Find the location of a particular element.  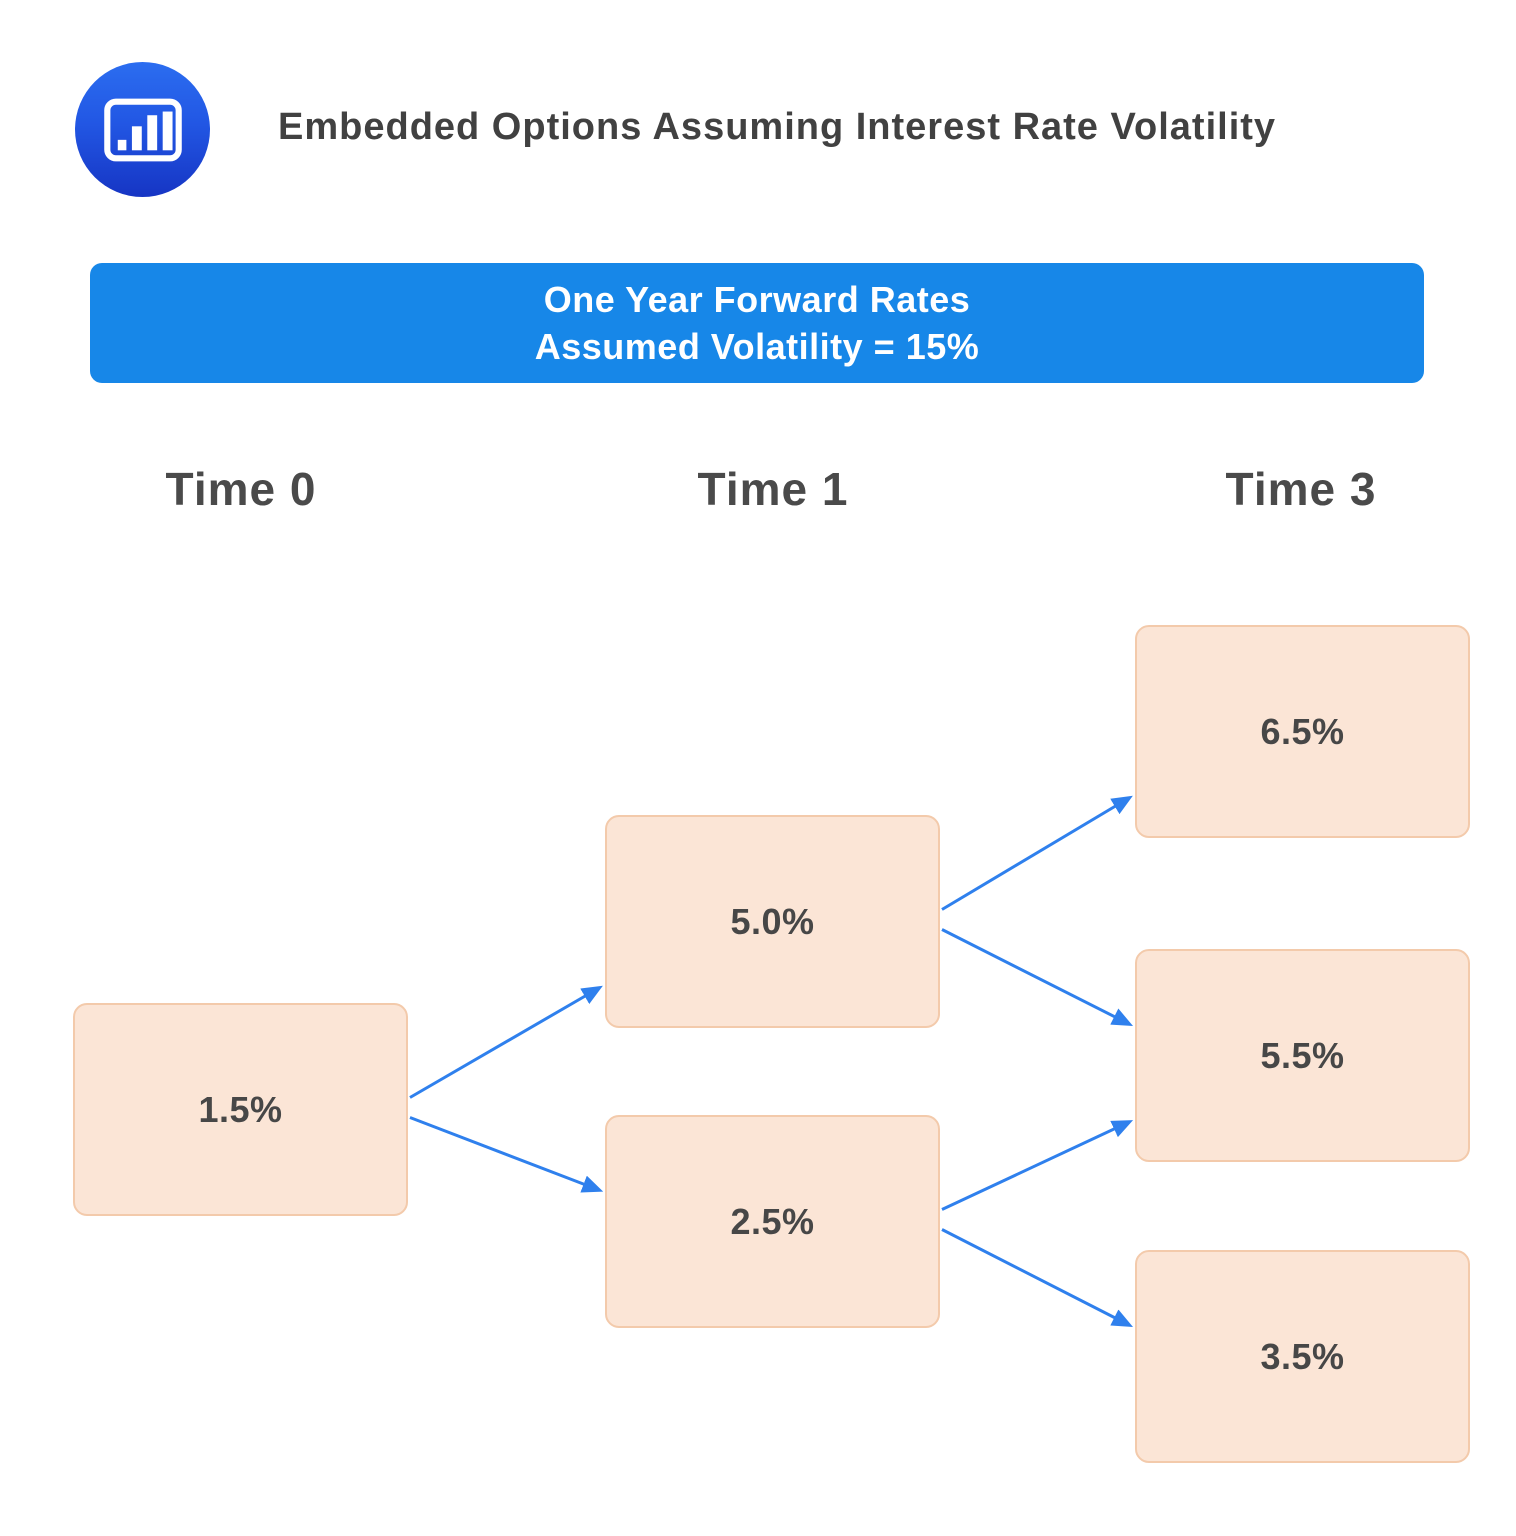

column-header-time-0: Time 0 is located at coordinates (241, 489).